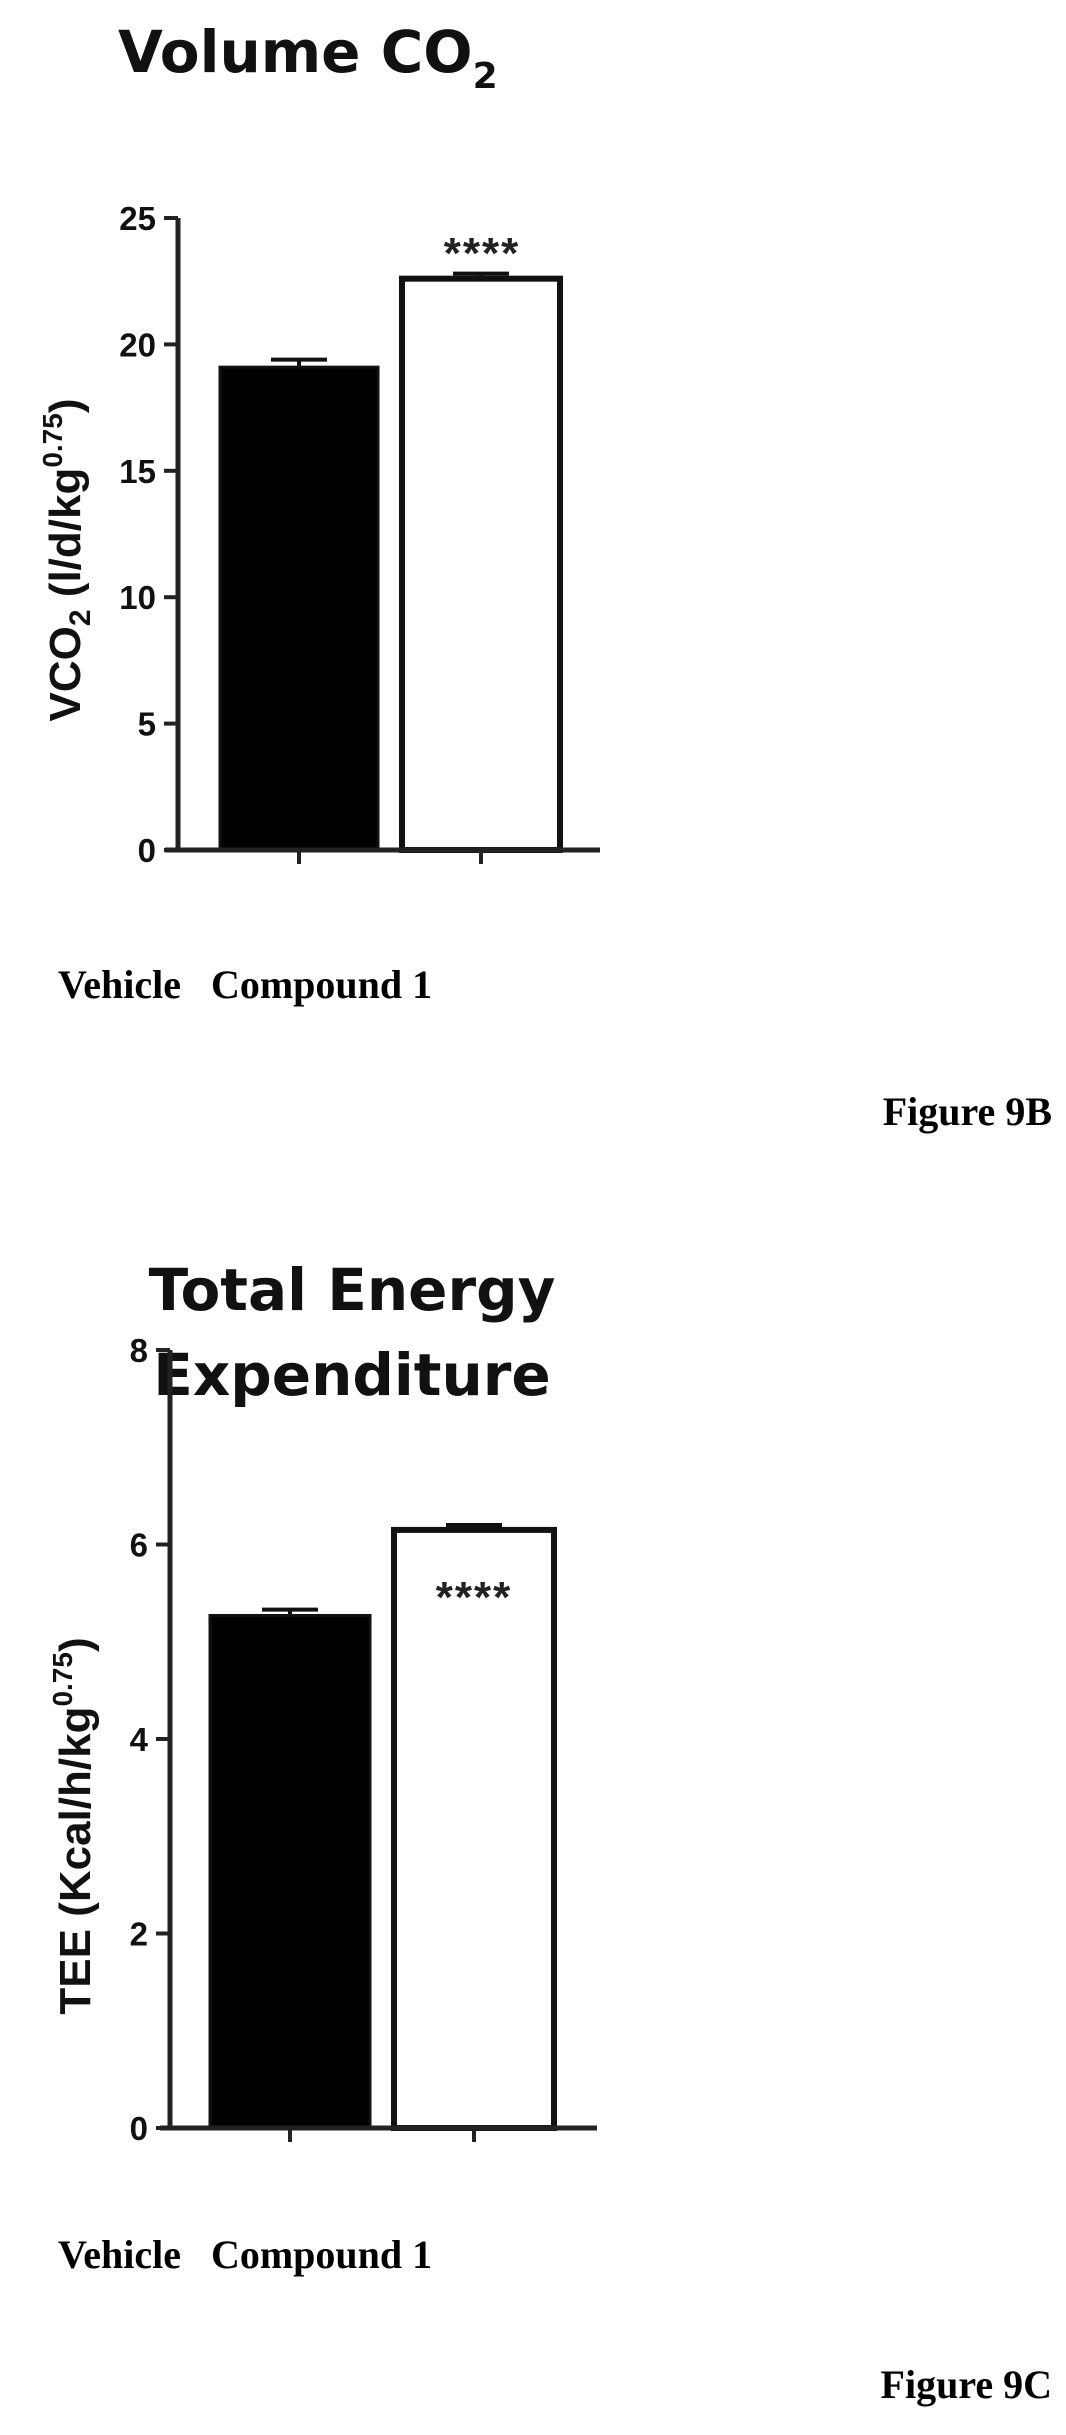 The image size is (1066, 2435). I want to click on chart-9c-y-tick-label: 6, so click(139, 1545).